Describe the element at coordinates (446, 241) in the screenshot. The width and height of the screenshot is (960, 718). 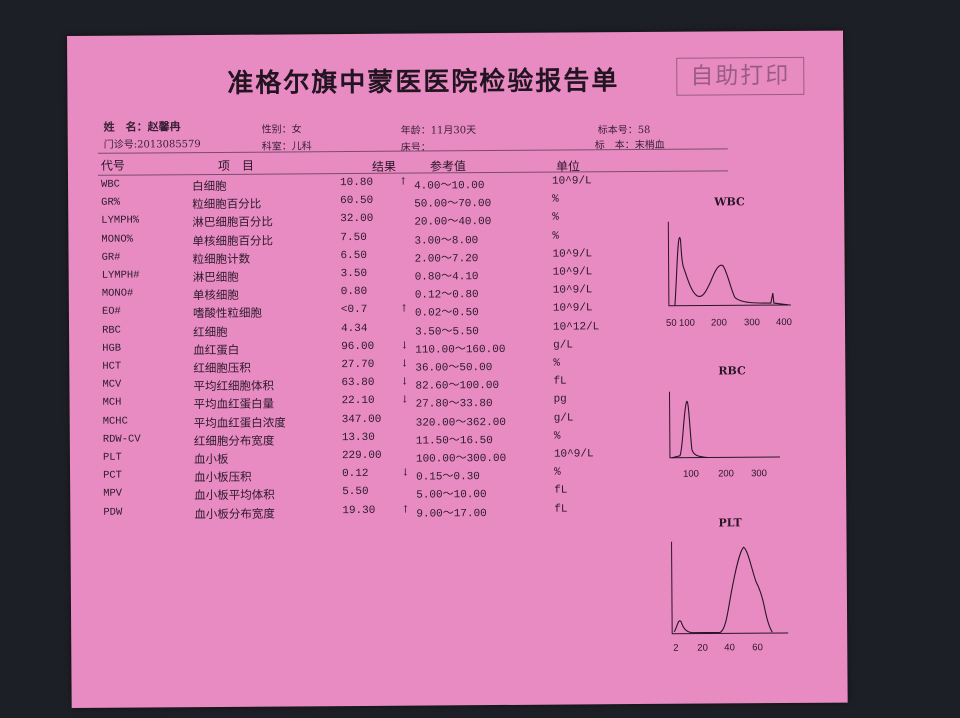
I see `cell-ref: 3.00～8.00` at that location.